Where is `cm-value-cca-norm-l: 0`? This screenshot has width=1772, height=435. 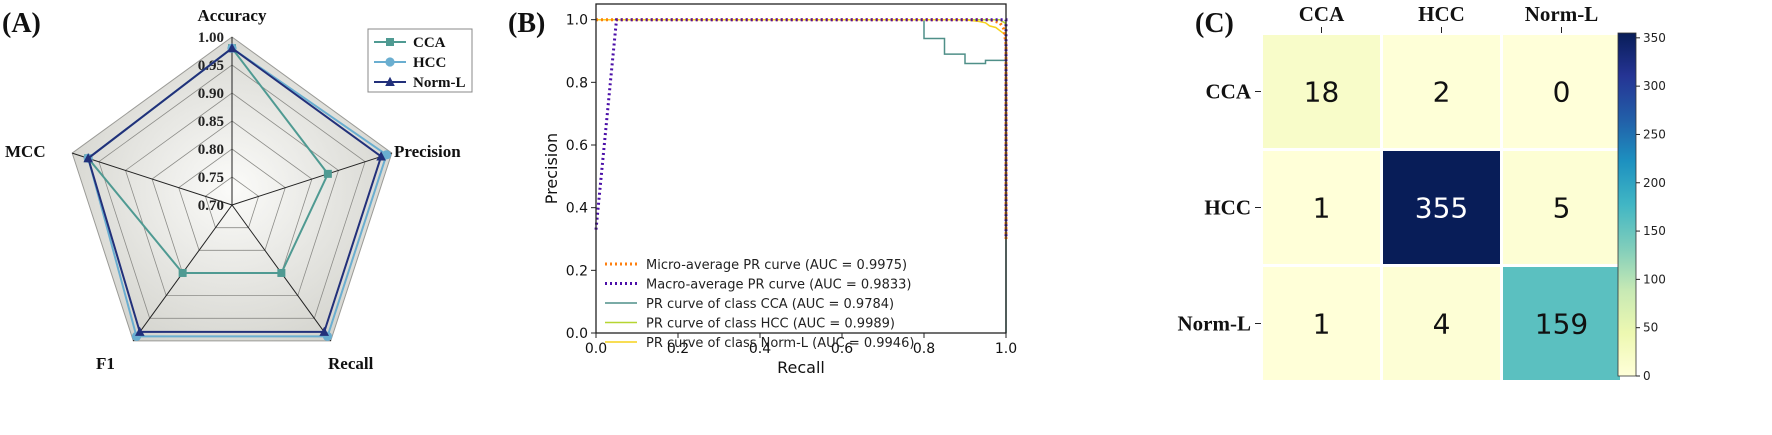 cm-value-cca-norm-l: 0 is located at coordinates (1562, 92).